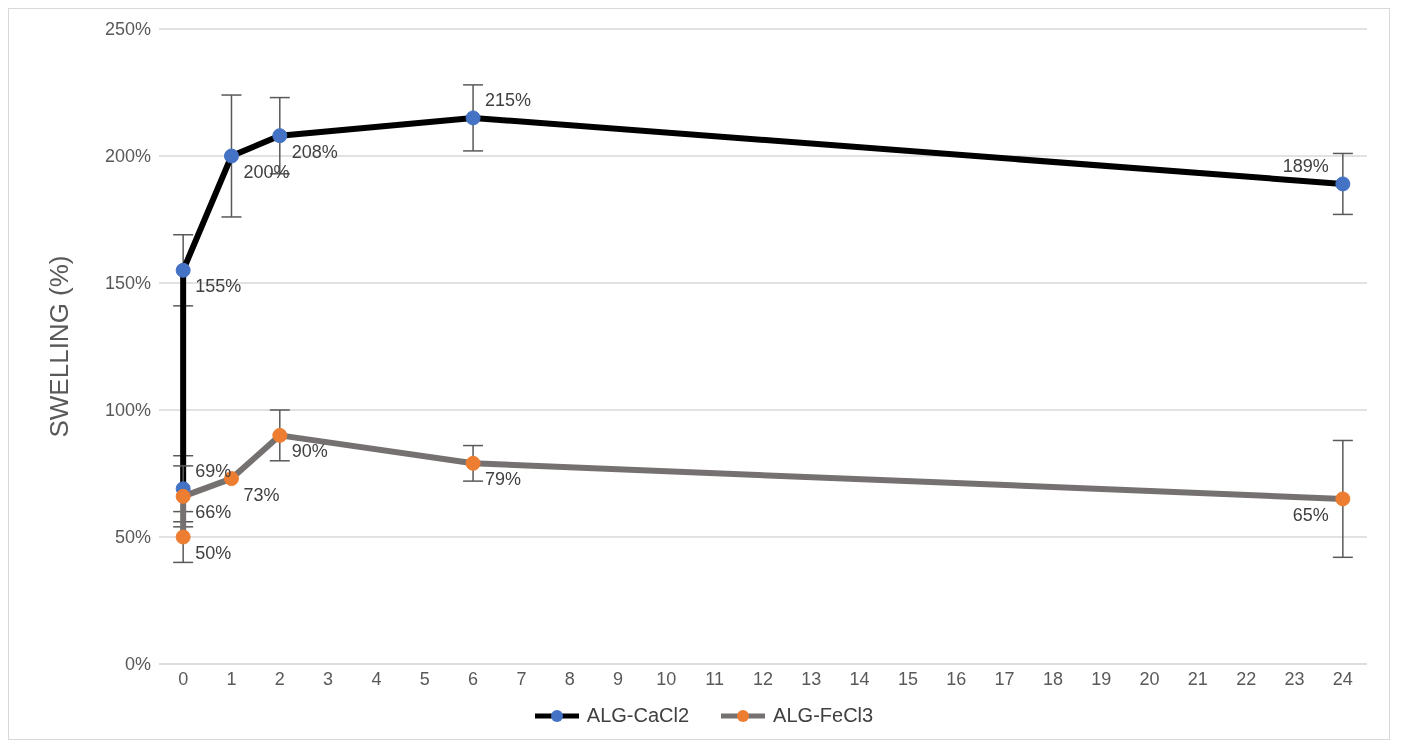 The width and height of the screenshot is (1408, 749). I want to click on x-tick-label: 2, so click(279, 678).